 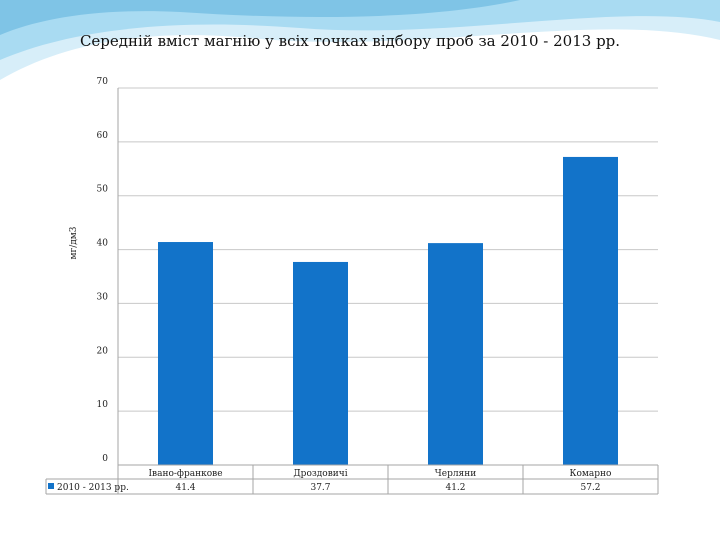 I want to click on y-tick-label: 40, so click(x=103, y=244).